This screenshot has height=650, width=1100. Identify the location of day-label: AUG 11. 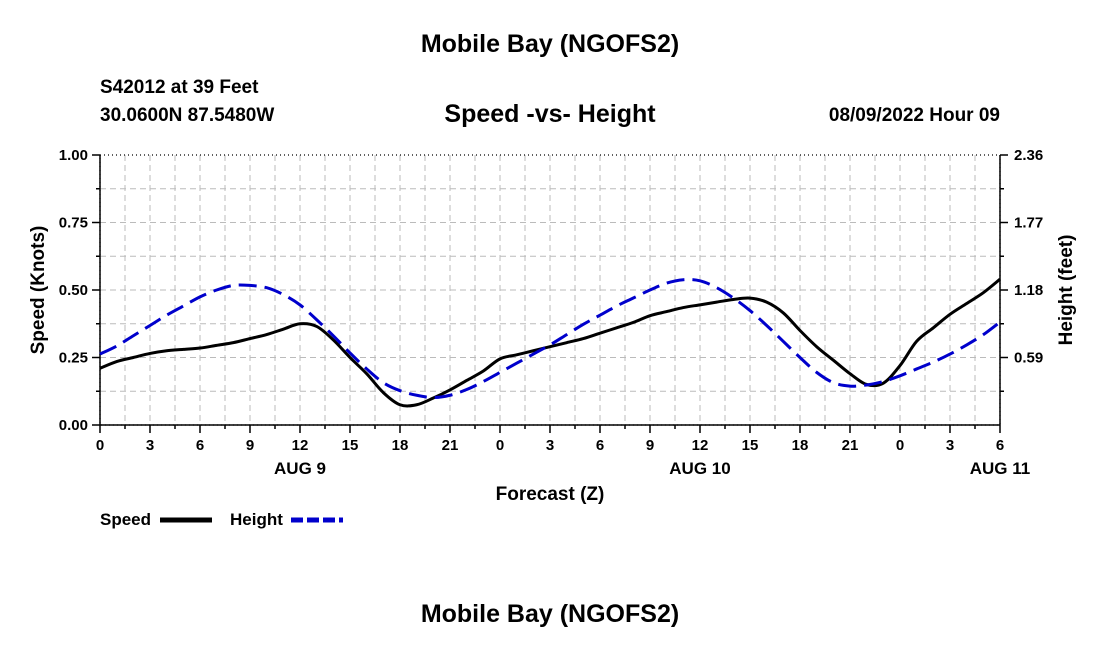
(1000, 468).